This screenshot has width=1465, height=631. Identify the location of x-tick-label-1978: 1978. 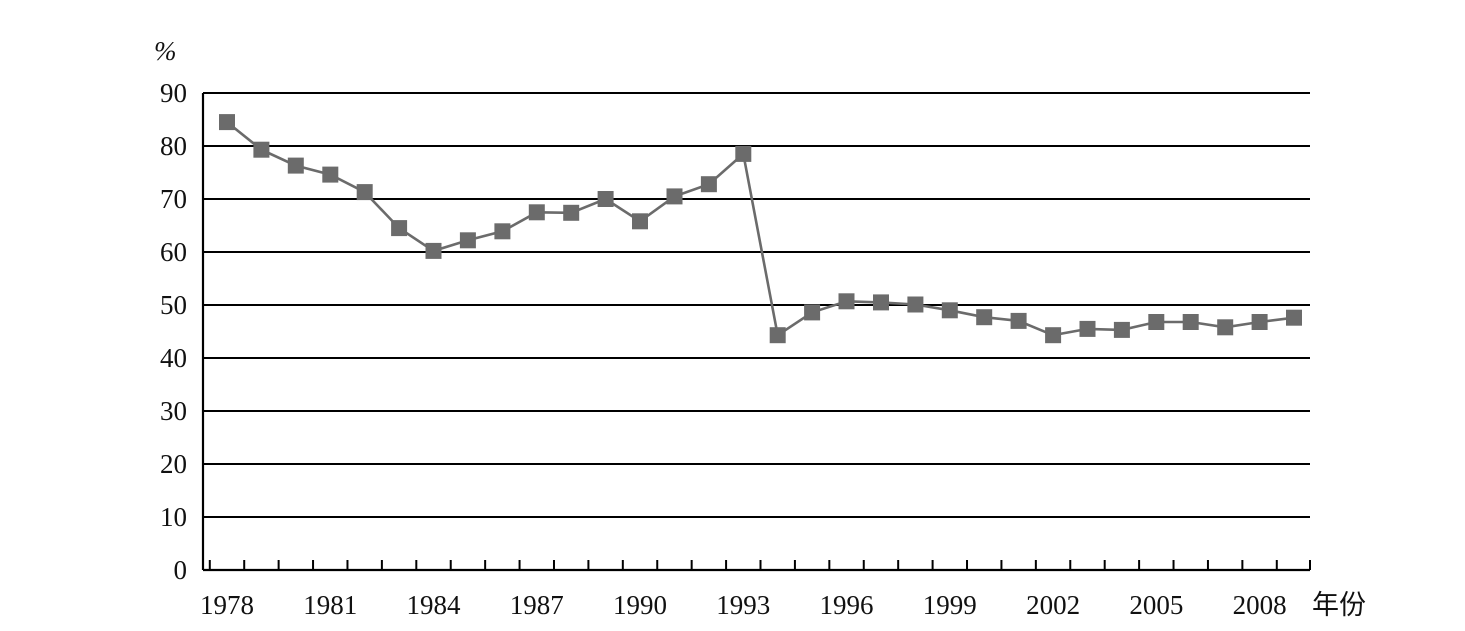
(227, 605).